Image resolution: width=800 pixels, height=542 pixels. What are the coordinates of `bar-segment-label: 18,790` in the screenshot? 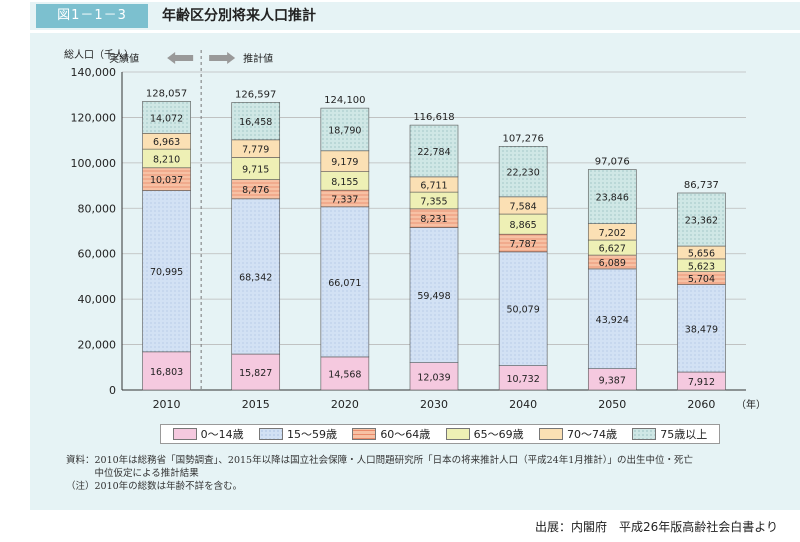 It's located at (344, 130).